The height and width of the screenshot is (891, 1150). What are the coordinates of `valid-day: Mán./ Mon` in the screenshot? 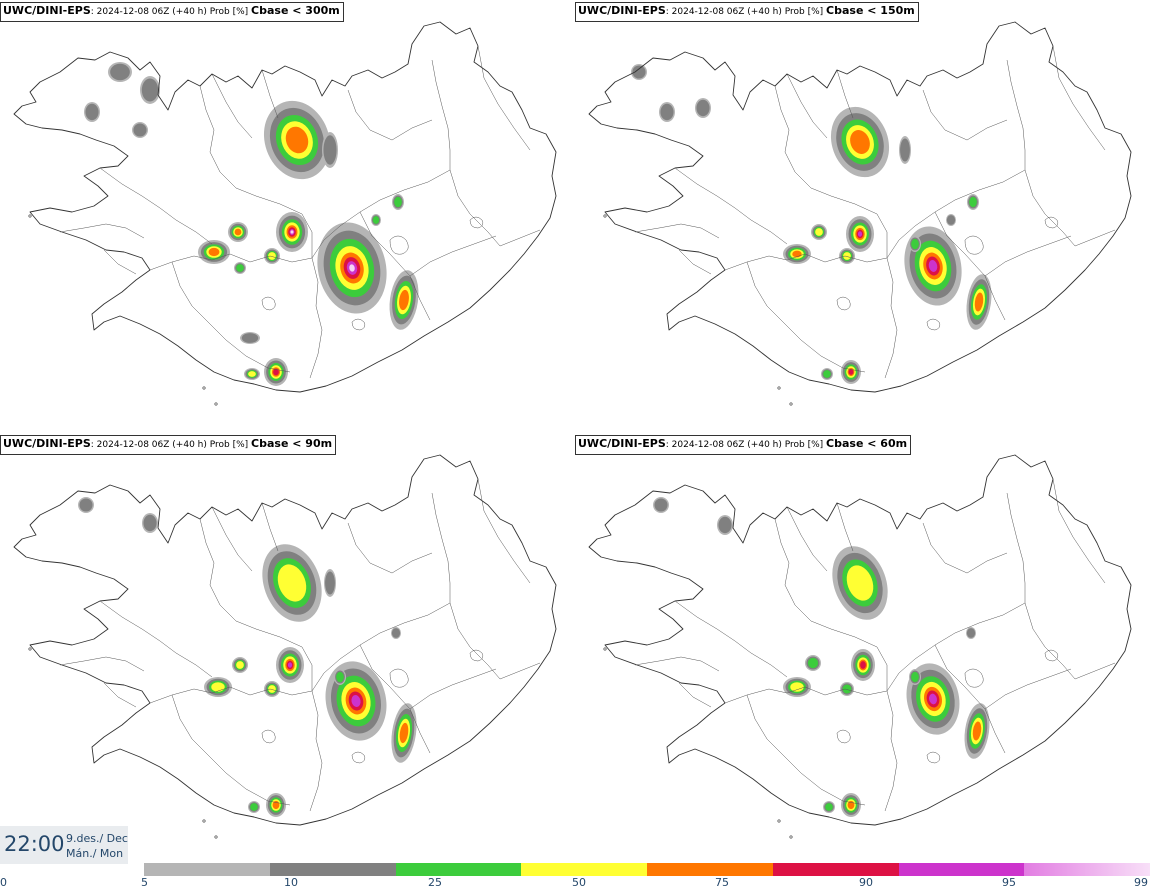 It's located at (95, 853).